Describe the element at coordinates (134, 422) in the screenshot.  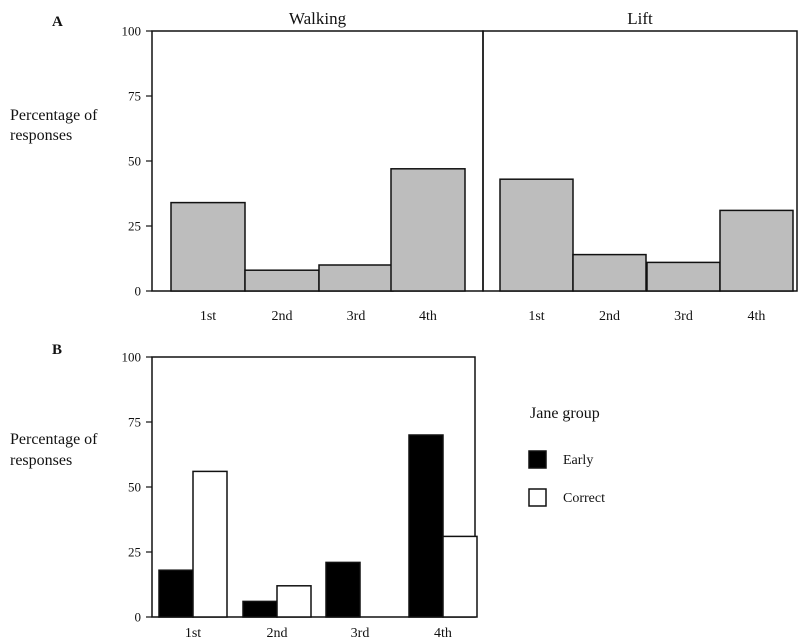
I see `panel-b-y-tick-label: 75` at that location.